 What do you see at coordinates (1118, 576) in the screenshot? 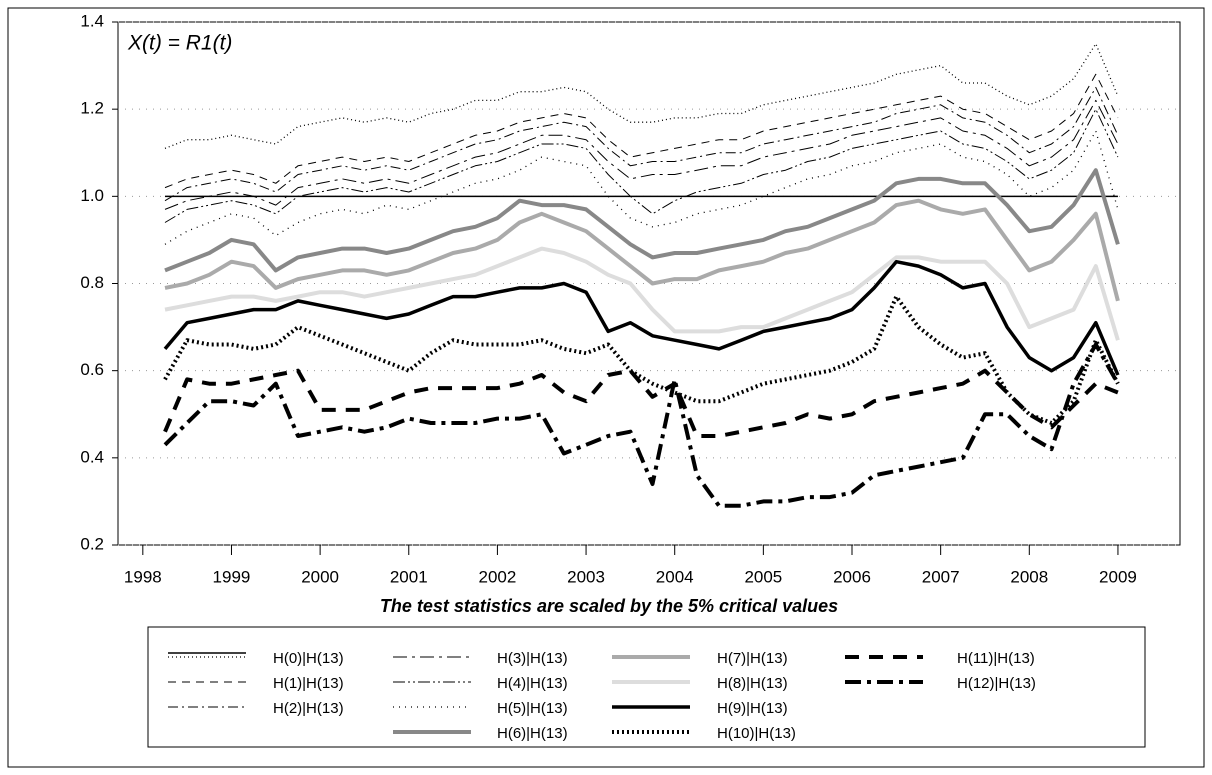
I see `x-tick-label: 2009` at bounding box center [1118, 576].